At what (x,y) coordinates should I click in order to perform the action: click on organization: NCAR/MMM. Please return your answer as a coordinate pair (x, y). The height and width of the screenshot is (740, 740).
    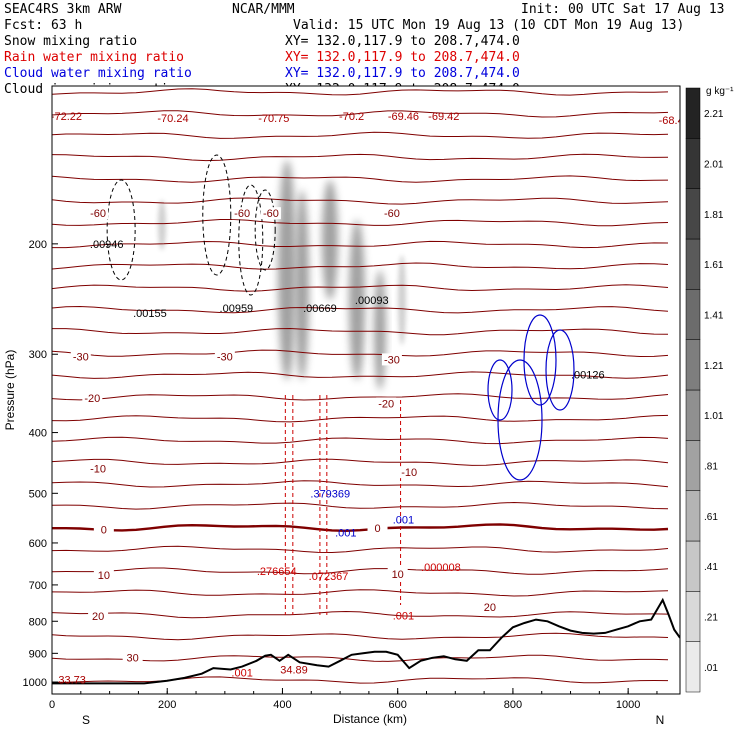
    Looking at the image, I should click on (263, 9).